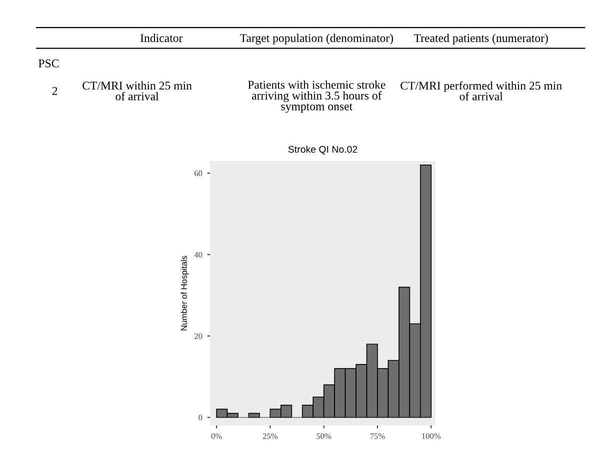  Describe the element at coordinates (200, 417) in the screenshot. I see `y-tick-label: 0` at that location.